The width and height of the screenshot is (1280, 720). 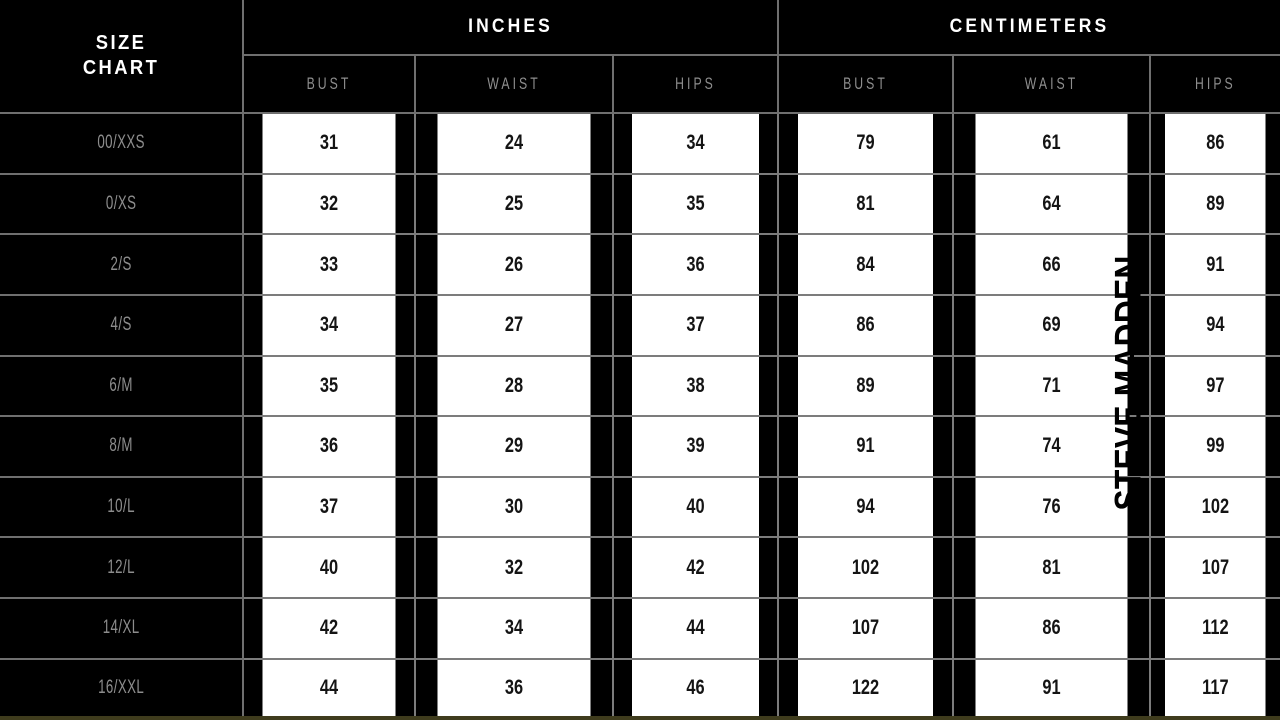 What do you see at coordinates (696, 447) in the screenshot?
I see `measurement-cell: 39` at bounding box center [696, 447].